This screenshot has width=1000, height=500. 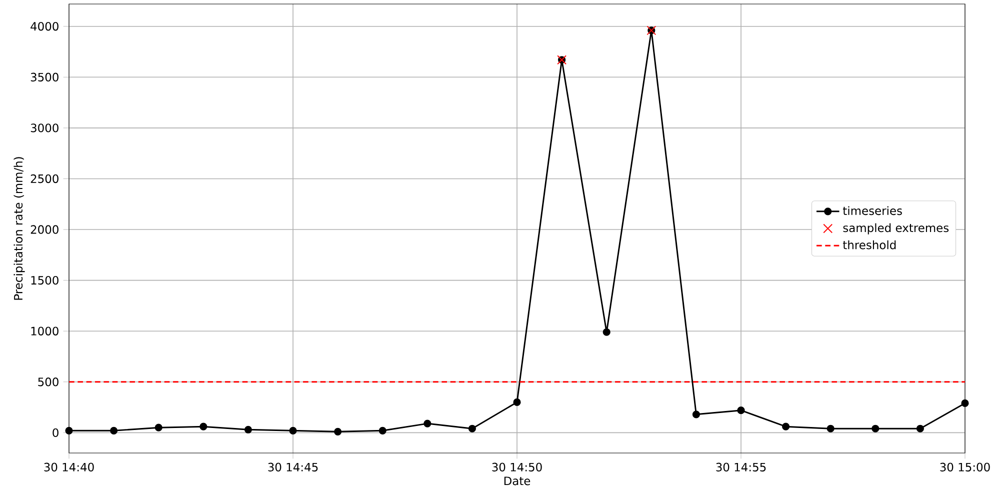 I want to click on y-tick-label: 0, so click(x=55, y=433).